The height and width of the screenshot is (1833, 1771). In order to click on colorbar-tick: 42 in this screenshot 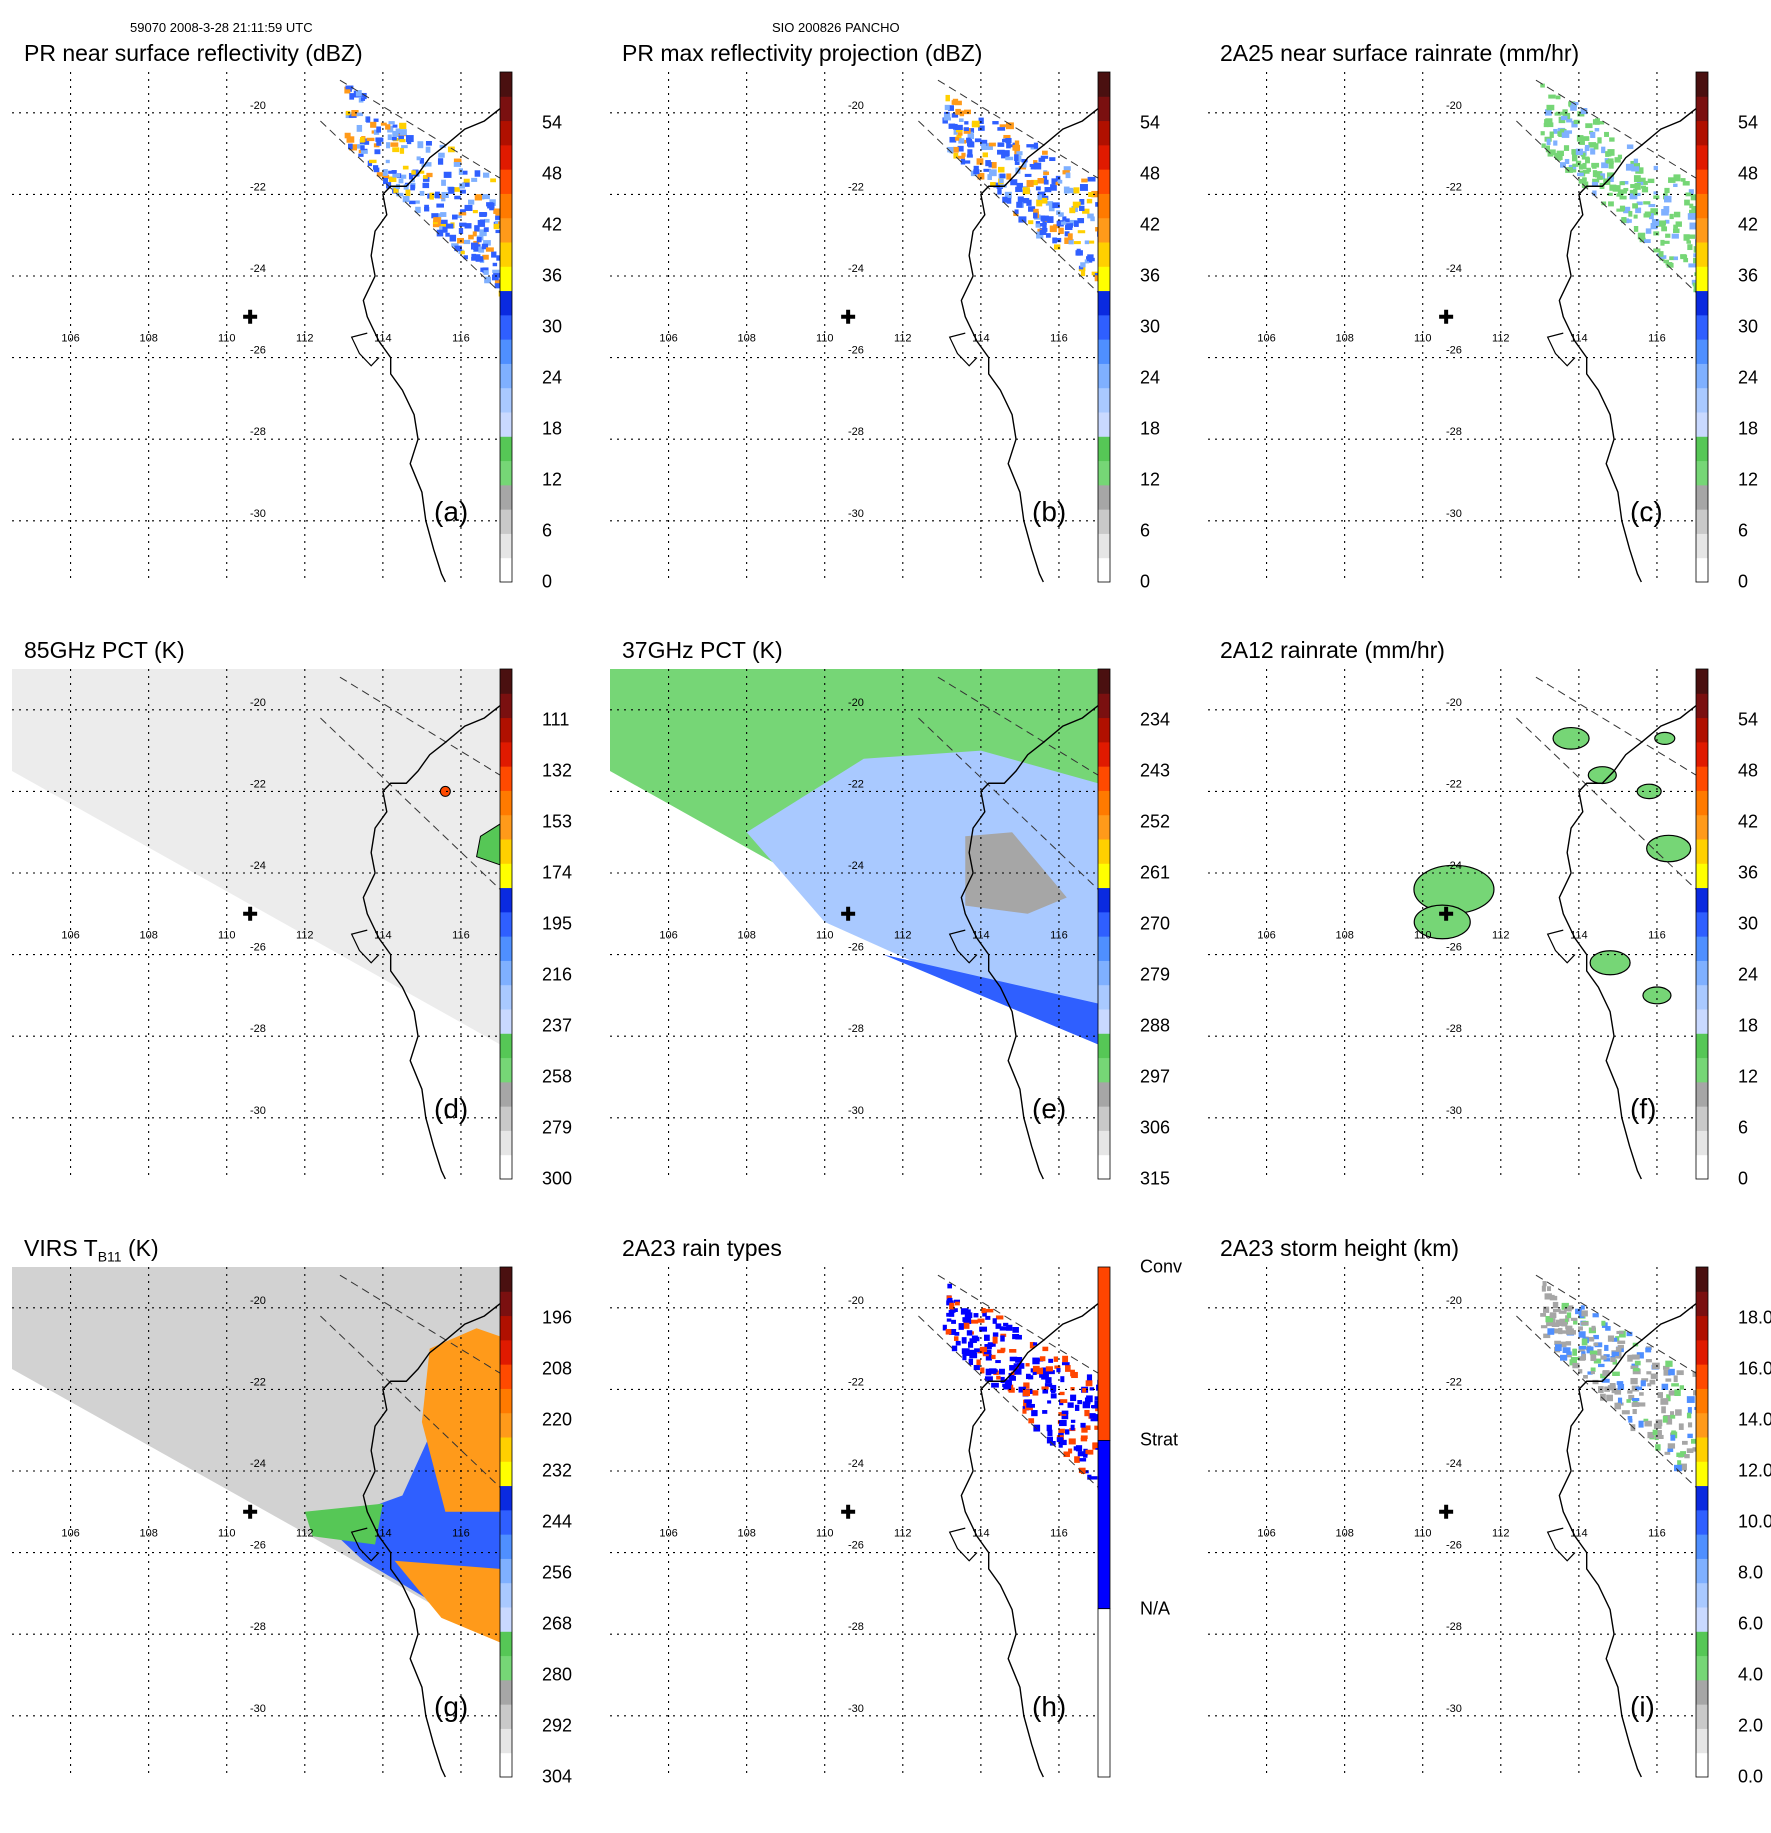, I will do `click(1150, 224)`.